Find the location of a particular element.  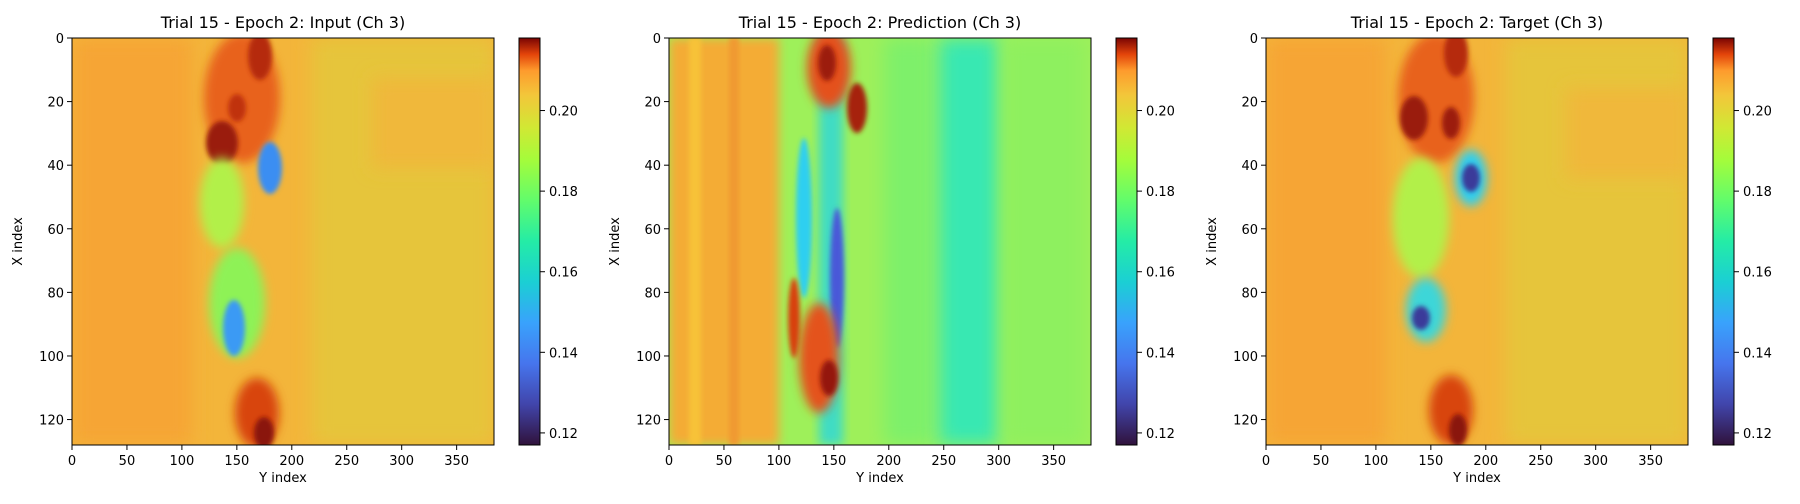

chart-title: Trial 15 - Epoch 2: Target (Ch 3) is located at coordinates (1476, 22).